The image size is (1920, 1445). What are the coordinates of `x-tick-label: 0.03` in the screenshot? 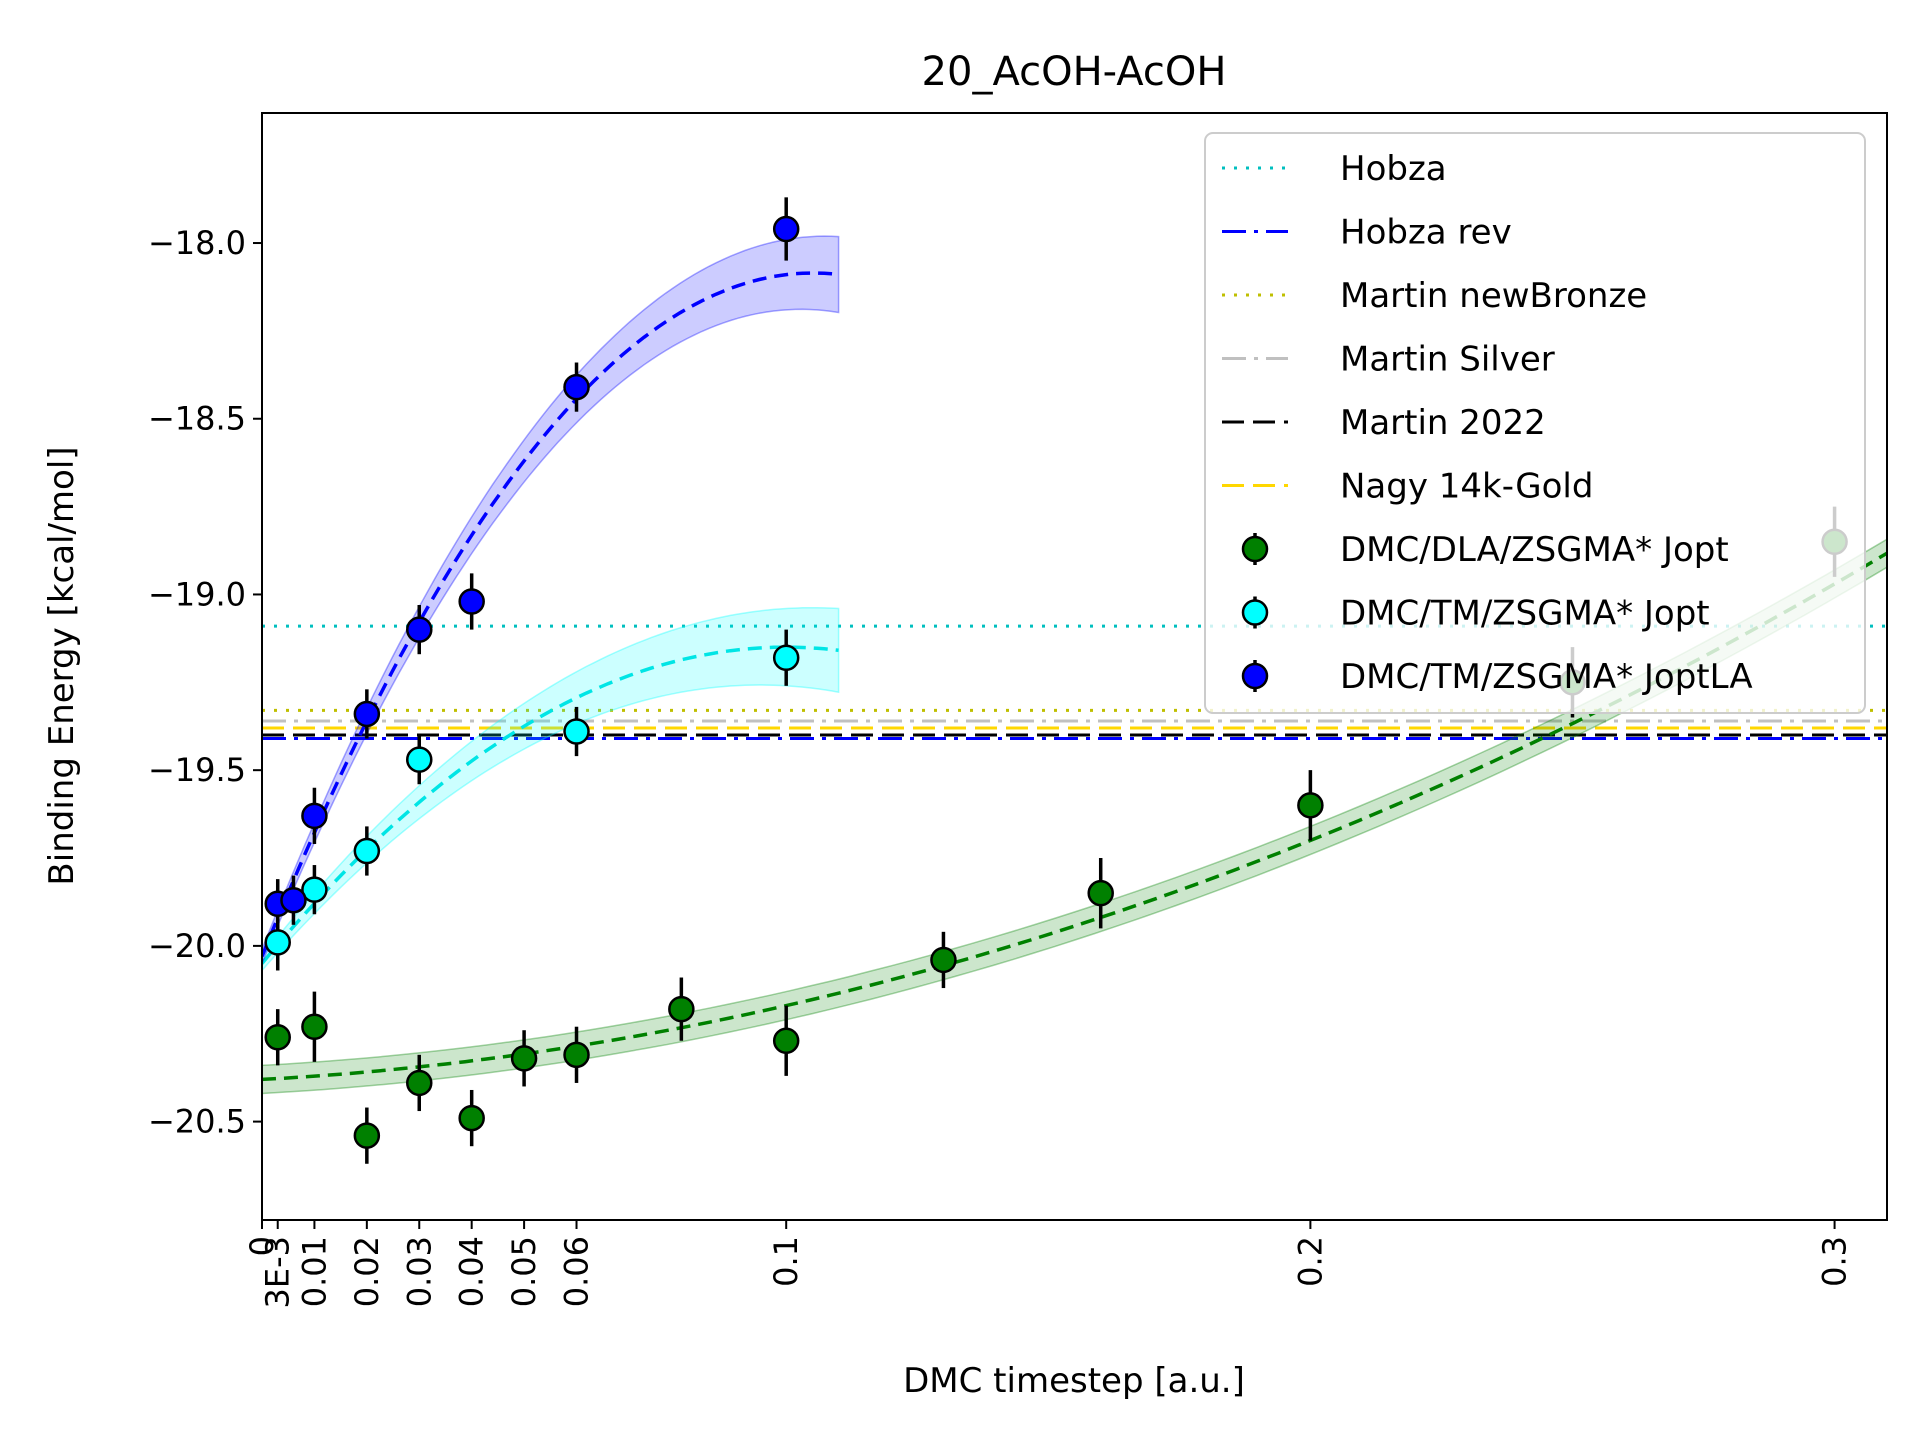 It's located at (419, 1271).